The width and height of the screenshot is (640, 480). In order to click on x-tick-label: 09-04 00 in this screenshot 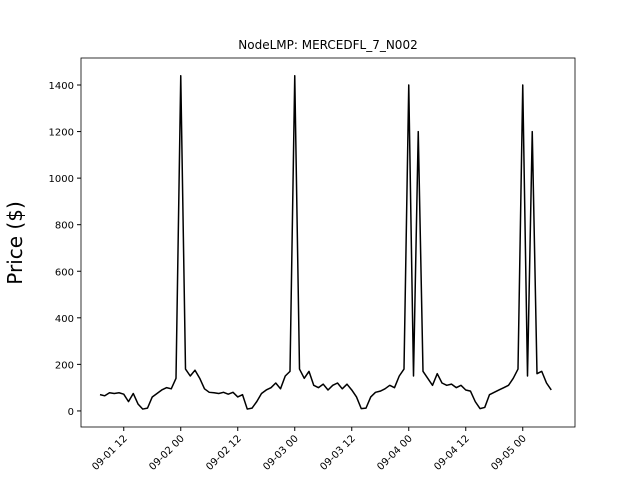, I will do `click(395, 453)`.